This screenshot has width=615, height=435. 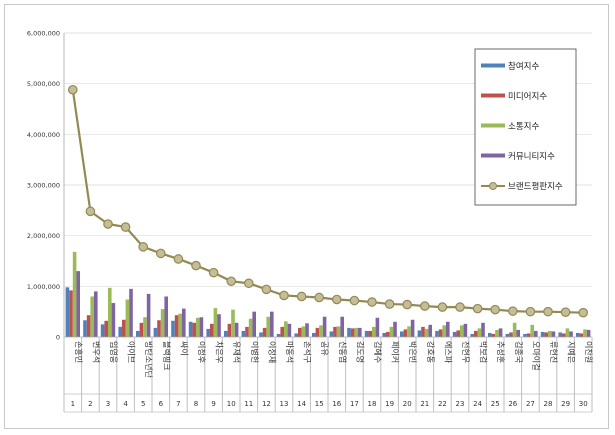 I want to click on category-label: 강호동, so click(x=431, y=352).